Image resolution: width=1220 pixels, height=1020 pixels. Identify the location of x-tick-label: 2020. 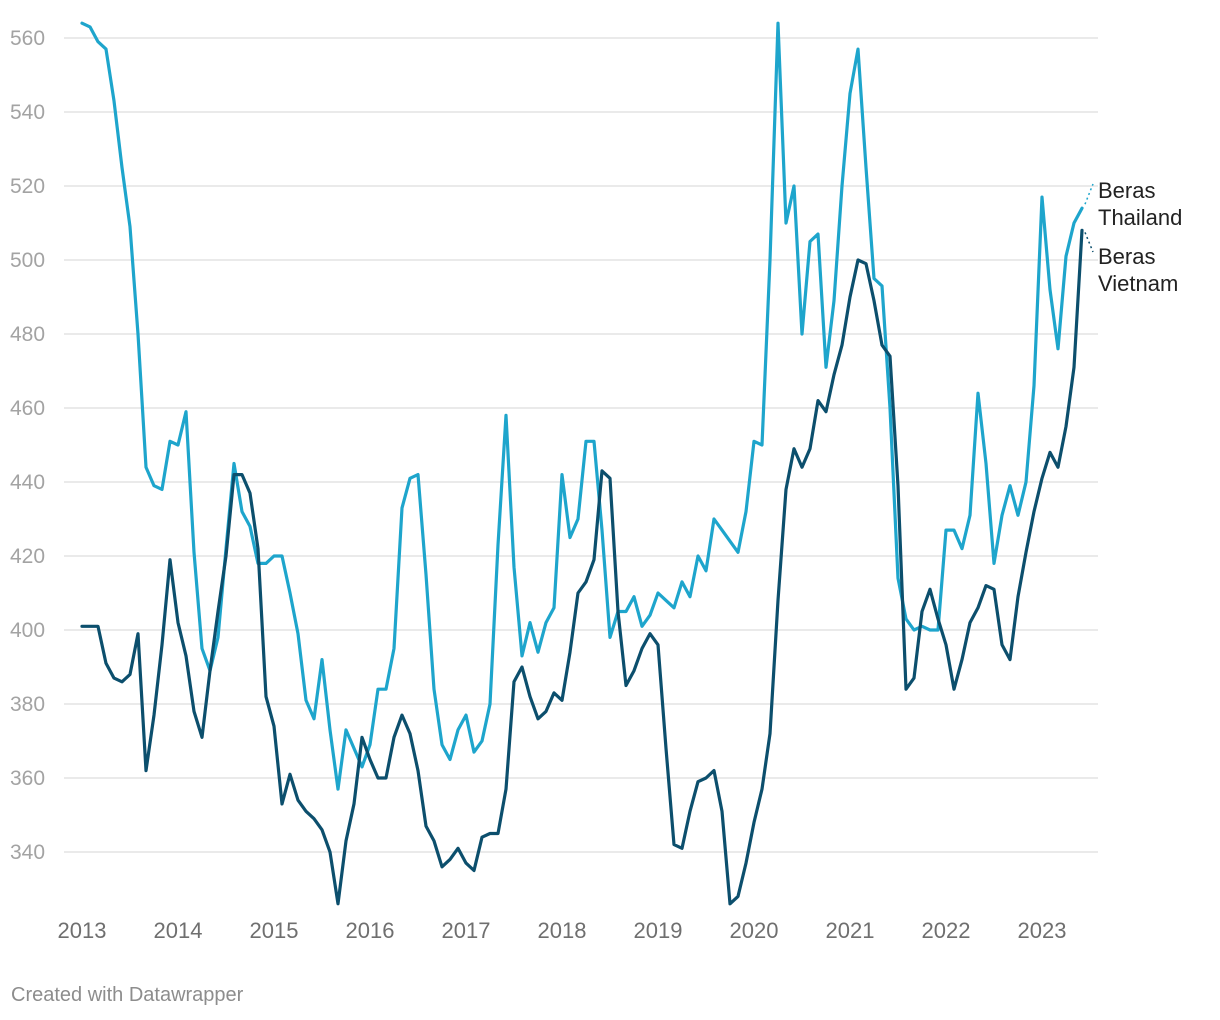
(754, 930).